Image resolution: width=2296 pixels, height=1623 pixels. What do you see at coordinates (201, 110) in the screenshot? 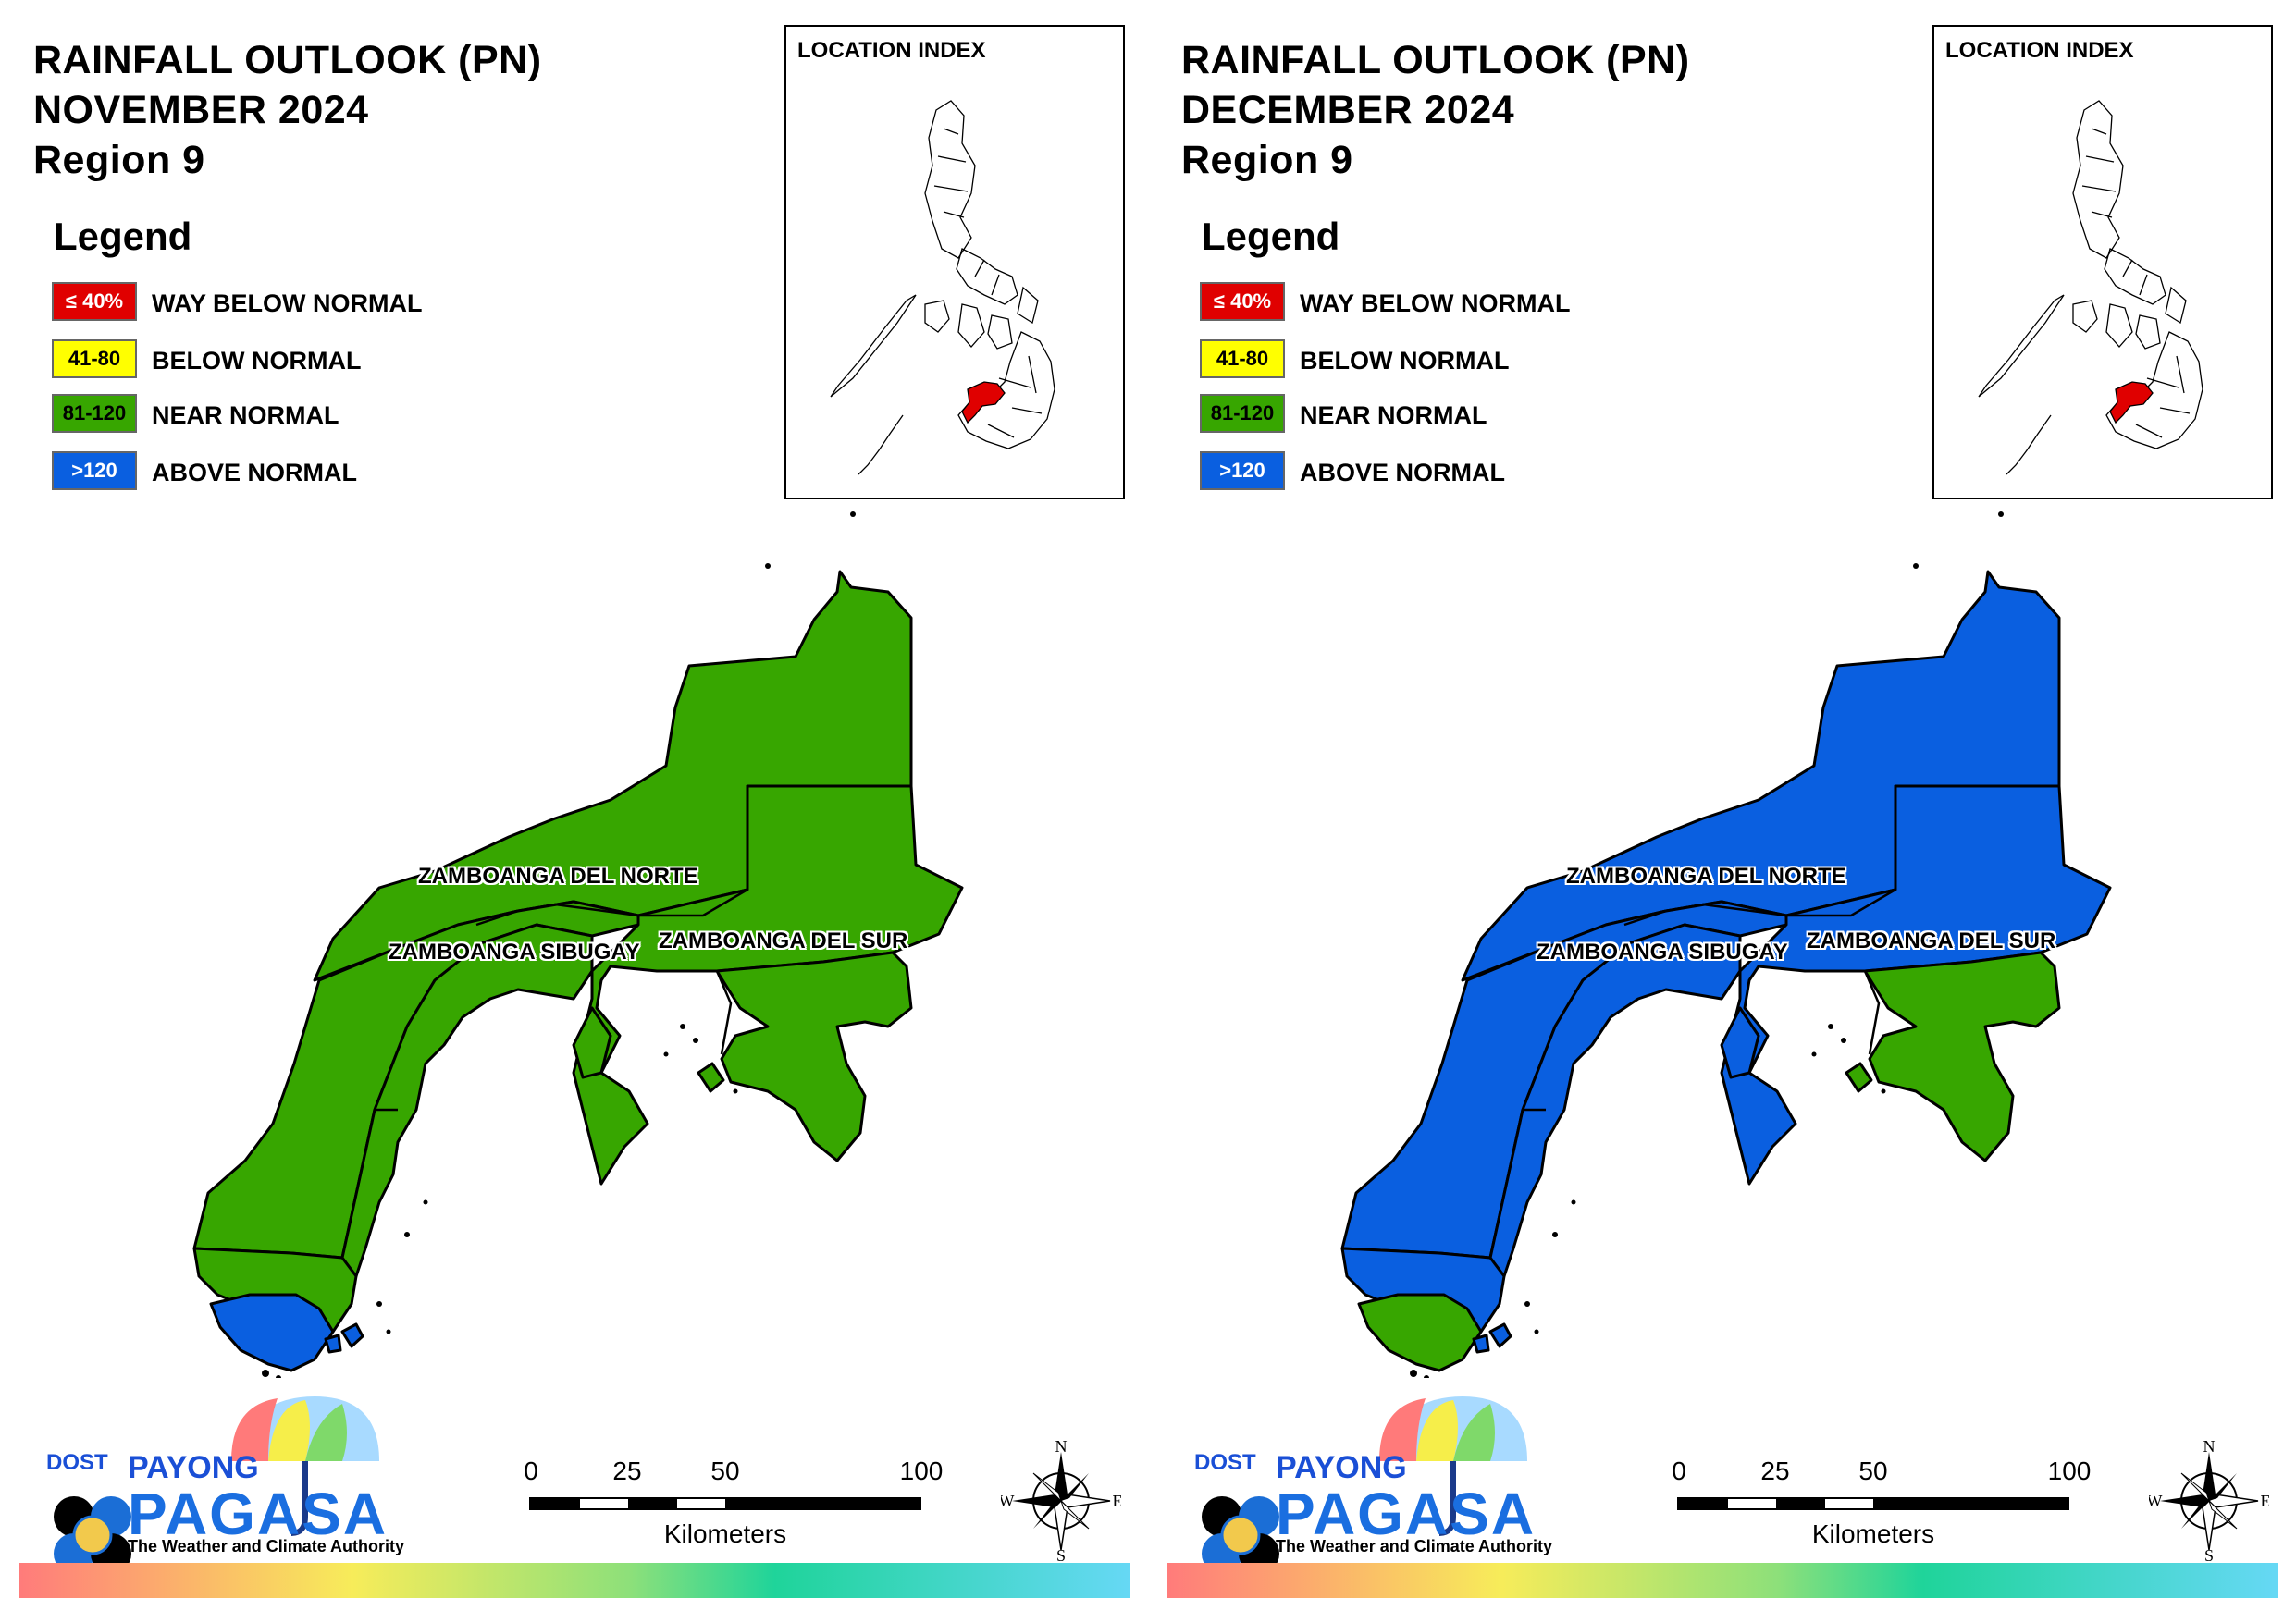
I see `title-line-2: NOVEMBER 2024` at bounding box center [201, 110].